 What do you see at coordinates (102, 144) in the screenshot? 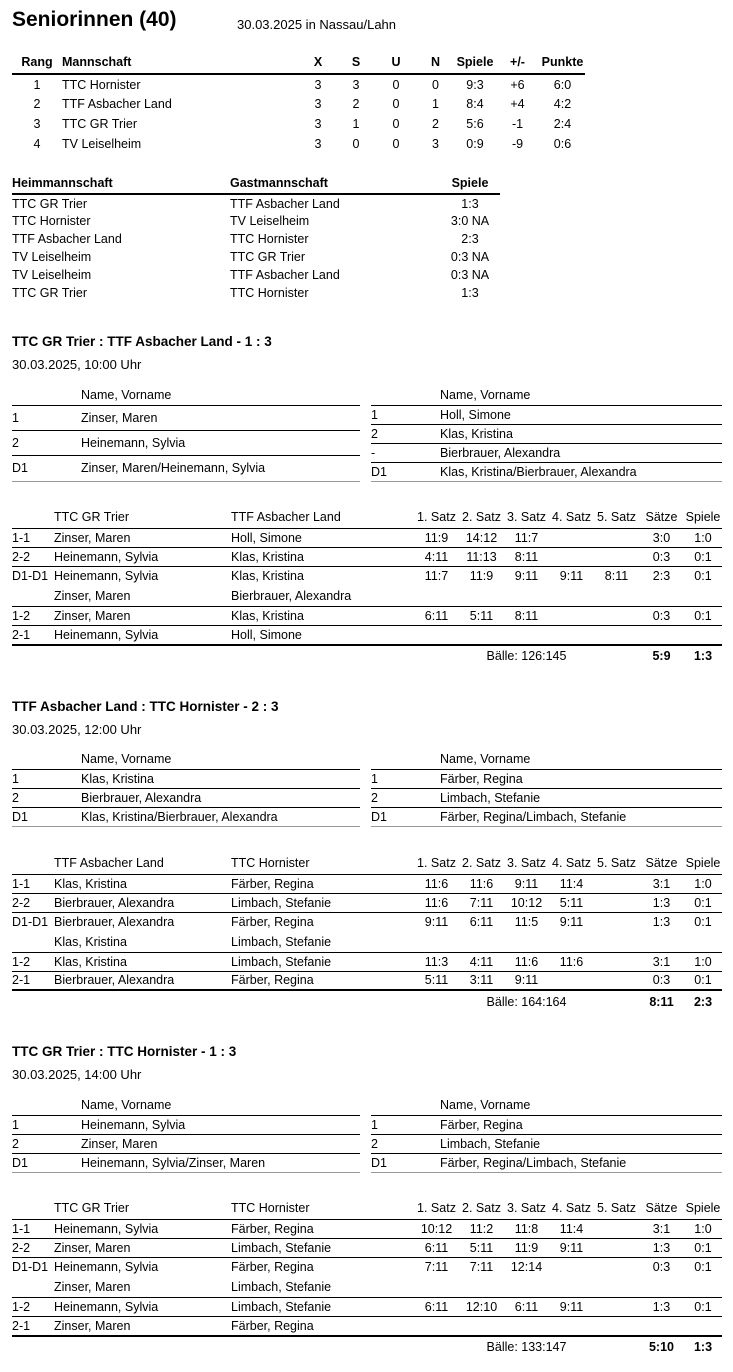
I see `standings-mannschaft: TV Leiselheim` at bounding box center [102, 144].